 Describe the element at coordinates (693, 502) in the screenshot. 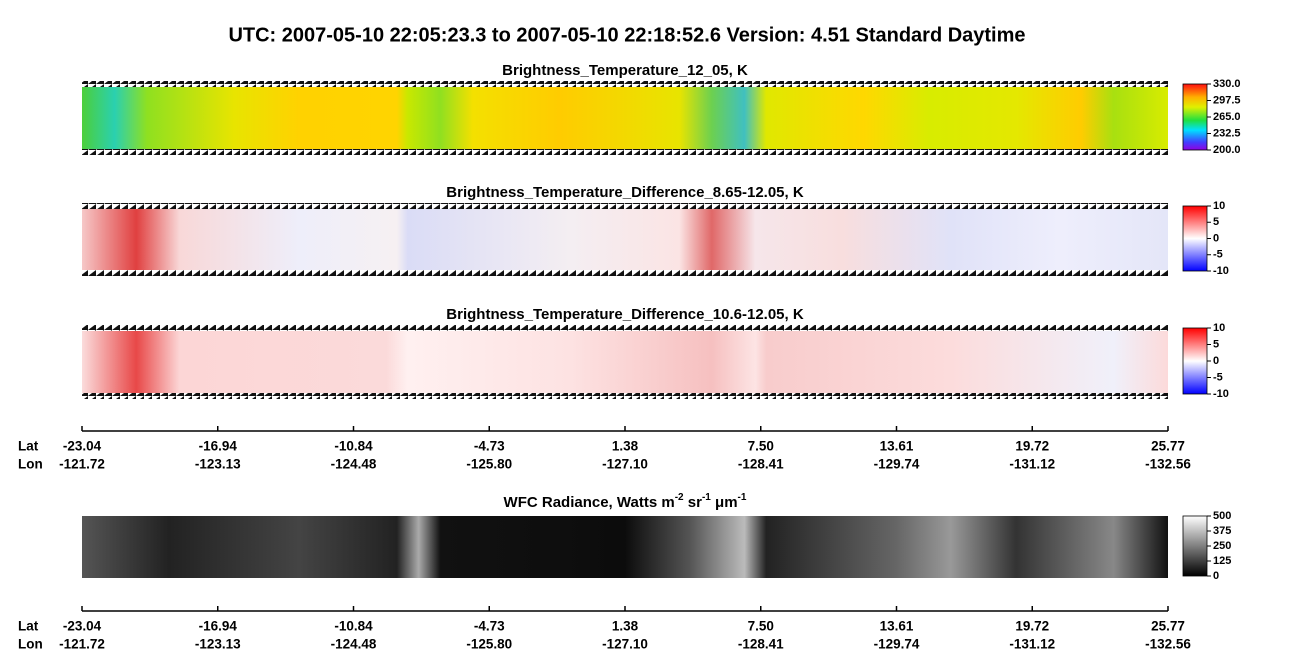

I see `title-part: sr` at that location.